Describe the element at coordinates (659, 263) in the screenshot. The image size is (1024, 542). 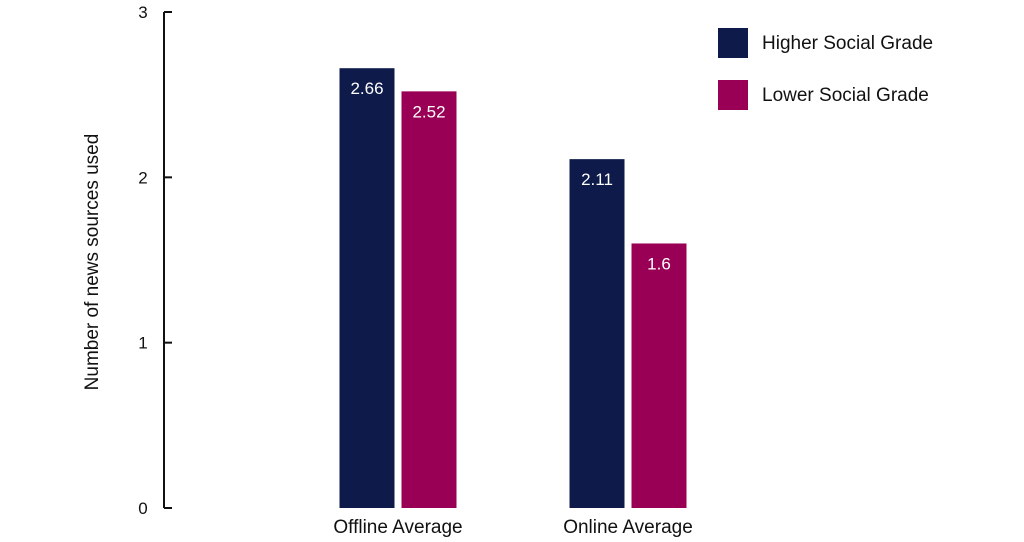
I see `data-label: 1.6` at that location.